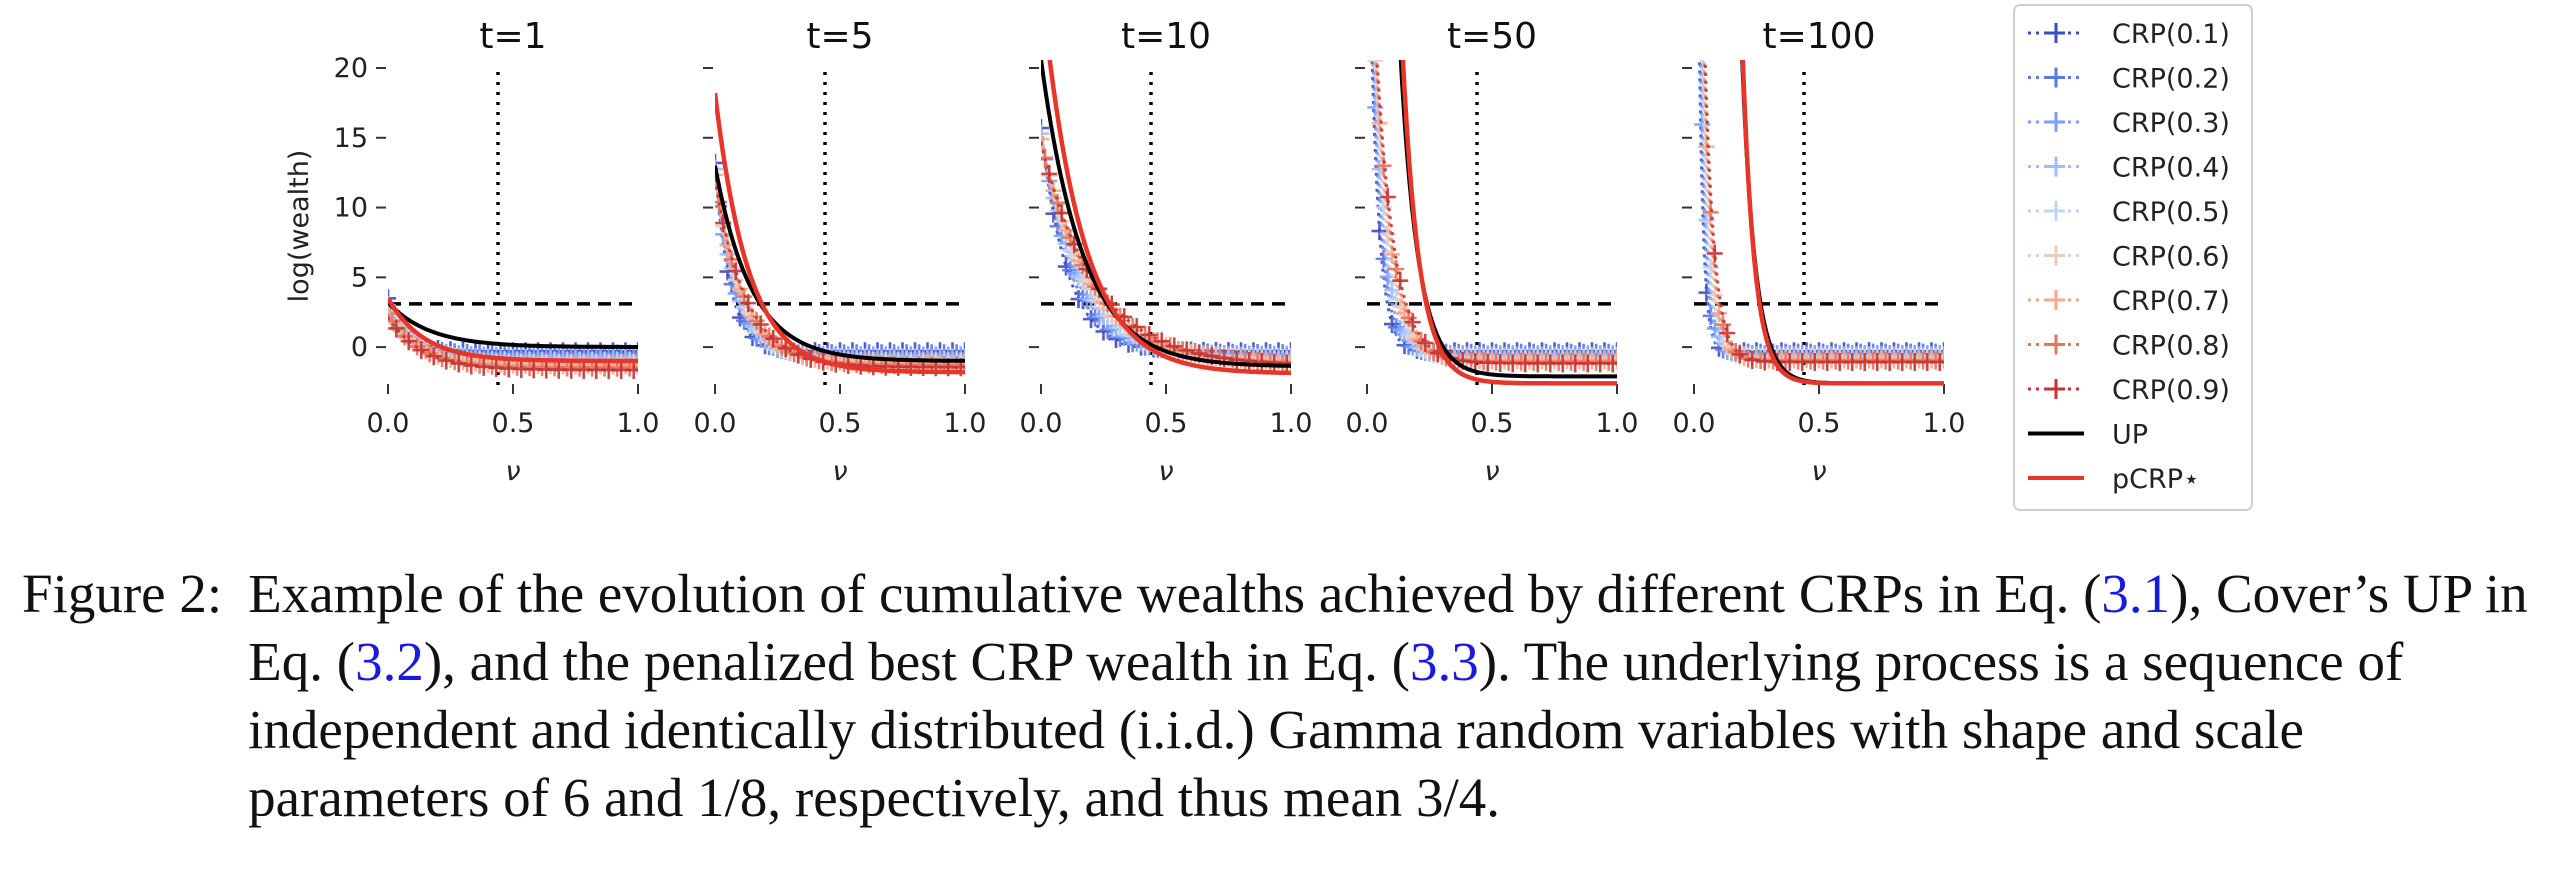 The width and height of the screenshot is (2558, 890). Describe the element at coordinates (497, 251) in the screenshot. I see `panel-t-1: t=1 20 15 10 5 0 0.0 0.5 1.0 ν` at that location.